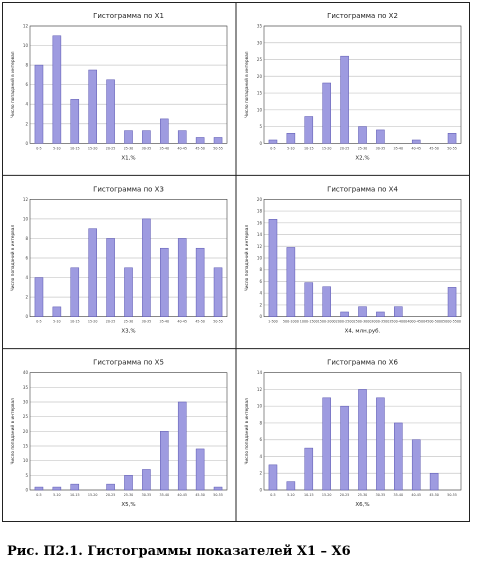  Describe the element at coordinates (165, 322) in the screenshot. I see `x-tick-label: 35-40` at that location.